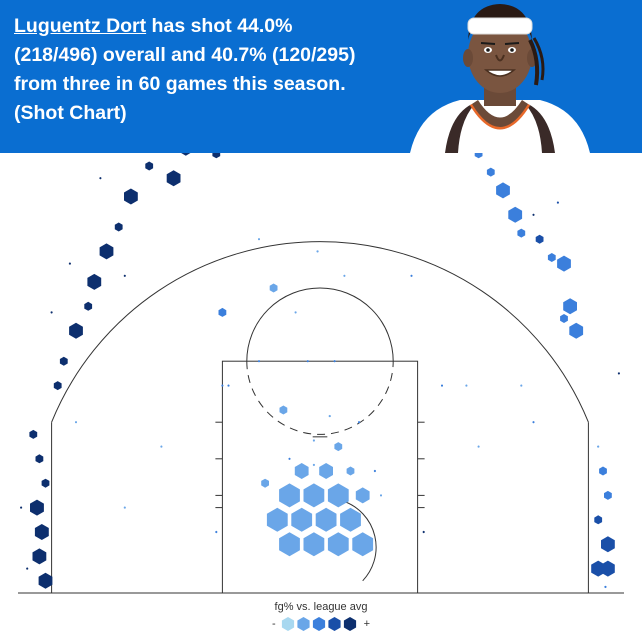  Describe the element at coordinates (367, 624) in the screenshot. I see `legend-plus-label: +` at that location.